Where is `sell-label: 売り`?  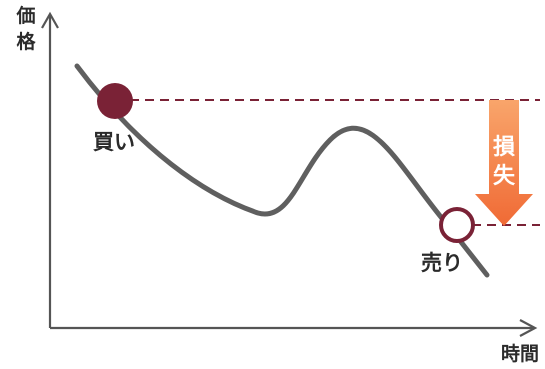 sell-label: 売り is located at coordinates (442, 263).